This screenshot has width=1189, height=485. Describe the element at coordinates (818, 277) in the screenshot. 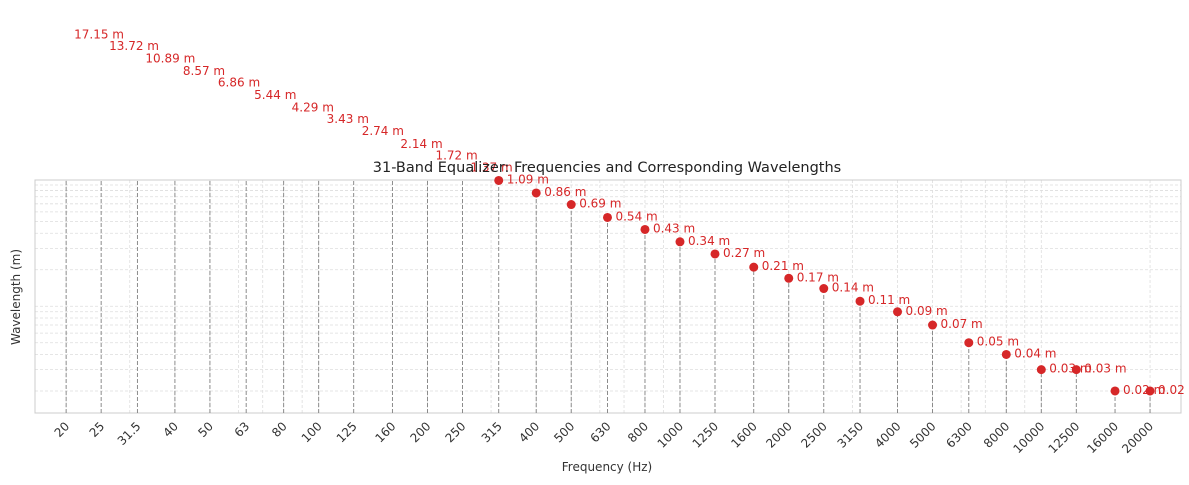

I see `data-label: 0.17 m` at that location.